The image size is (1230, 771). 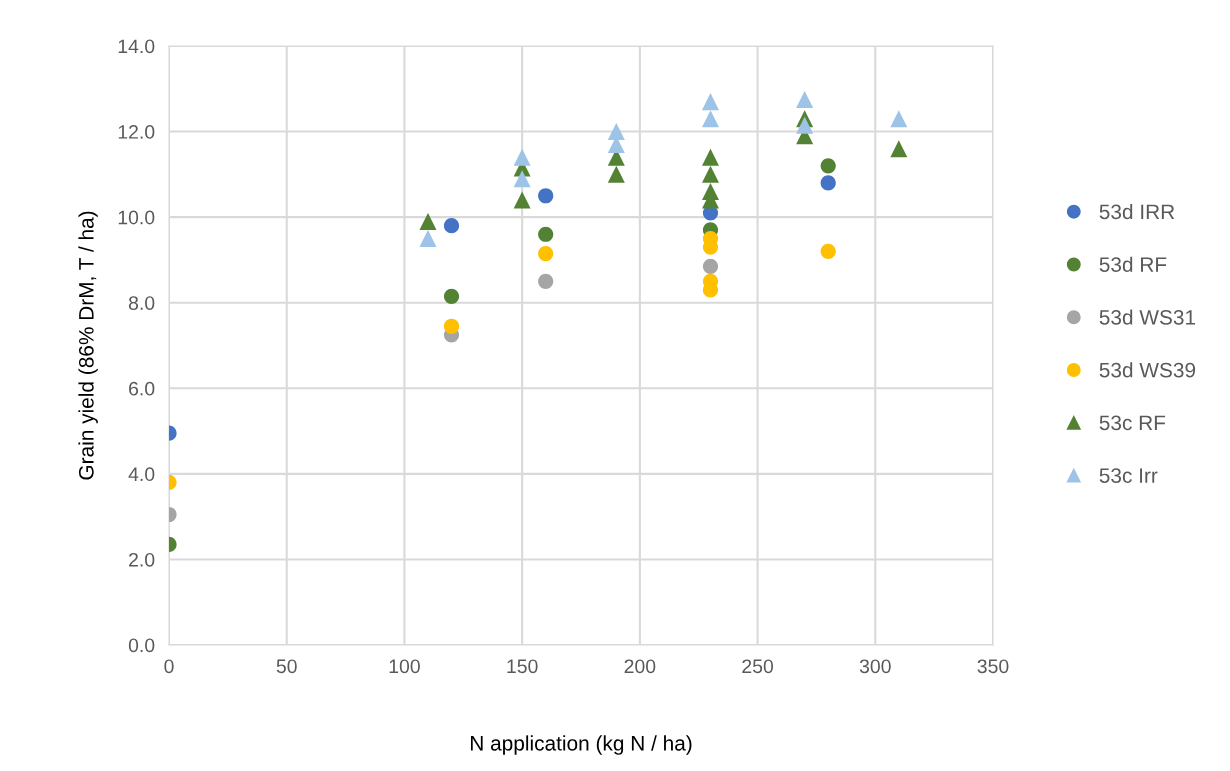 What do you see at coordinates (522, 666) in the screenshot?
I see `x-tick-label: 150` at bounding box center [522, 666].